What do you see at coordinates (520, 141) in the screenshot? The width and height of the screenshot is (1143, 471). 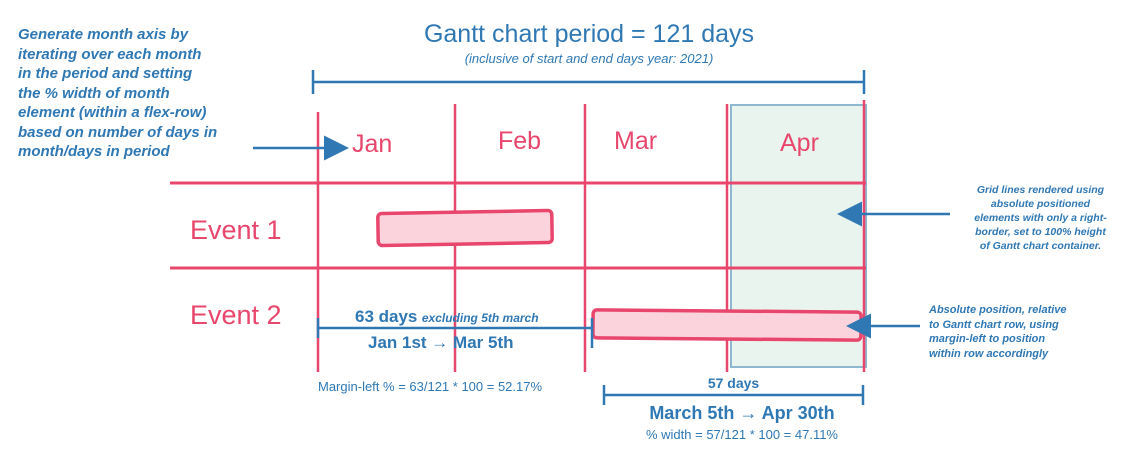 I see `month-label-feb: Feb` at bounding box center [520, 141].